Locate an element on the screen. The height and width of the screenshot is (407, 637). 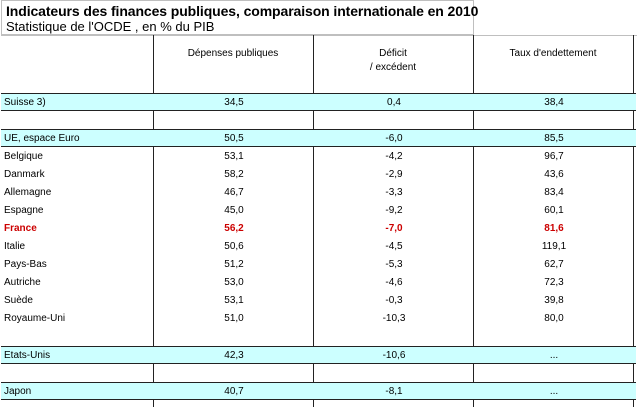
cell-country: France is located at coordinates (20, 228).